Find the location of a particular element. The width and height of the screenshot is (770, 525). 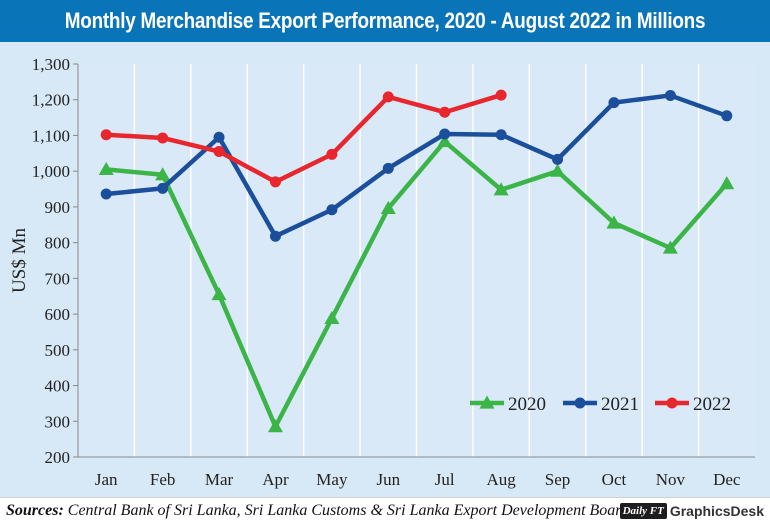

legend: 2020 2021 2022 is located at coordinates (600, 404).